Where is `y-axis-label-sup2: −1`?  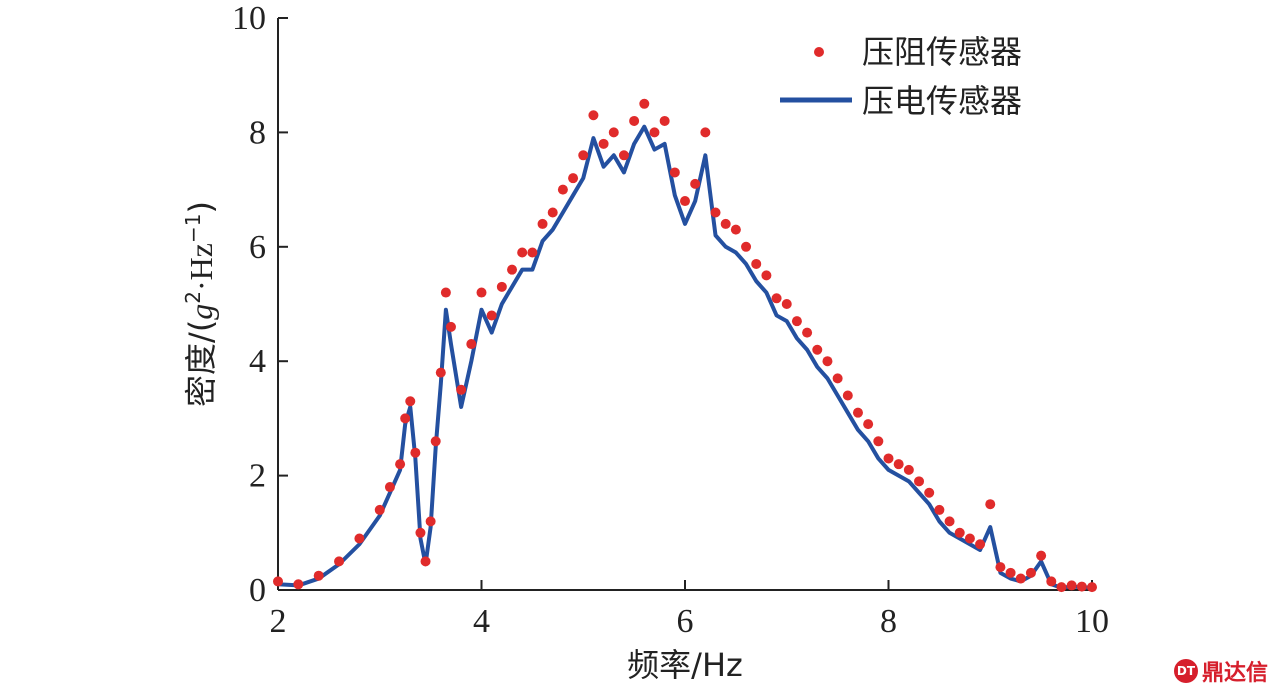
y-axis-label-sup2: −1 is located at coordinates (193, 228).